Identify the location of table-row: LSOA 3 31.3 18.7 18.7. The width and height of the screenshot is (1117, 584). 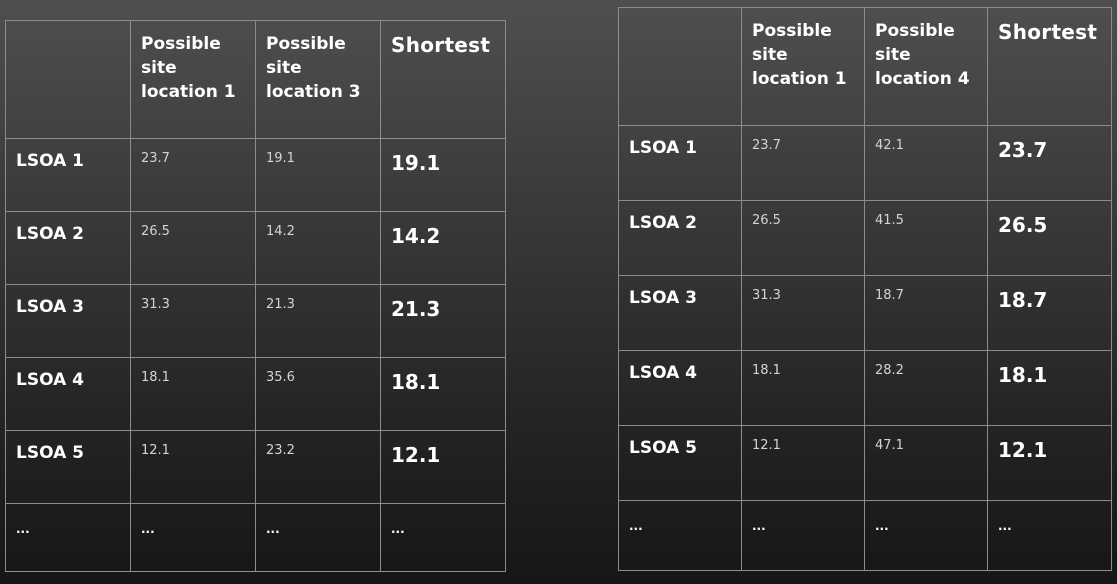
(865, 313).